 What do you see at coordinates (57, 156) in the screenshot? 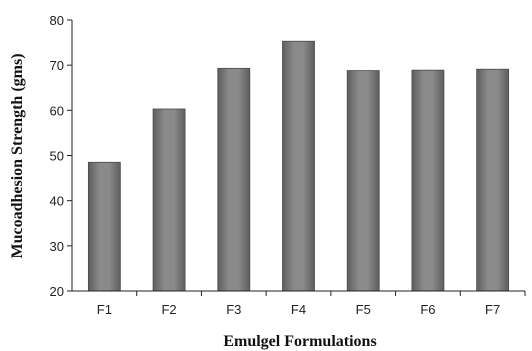
I see `y-tick-label: 50` at bounding box center [57, 156].